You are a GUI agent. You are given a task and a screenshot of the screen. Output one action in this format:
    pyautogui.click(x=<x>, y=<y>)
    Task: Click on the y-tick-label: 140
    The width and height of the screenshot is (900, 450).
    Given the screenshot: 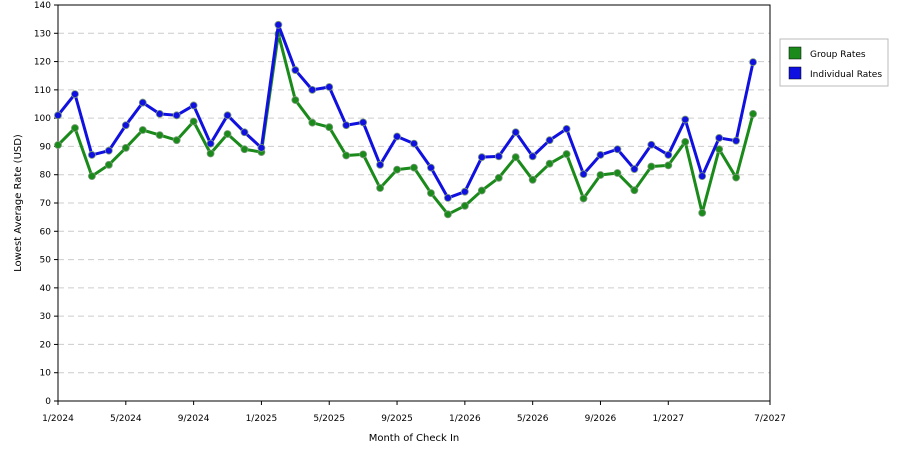 What is the action you would take?
    pyautogui.click(x=42, y=6)
    